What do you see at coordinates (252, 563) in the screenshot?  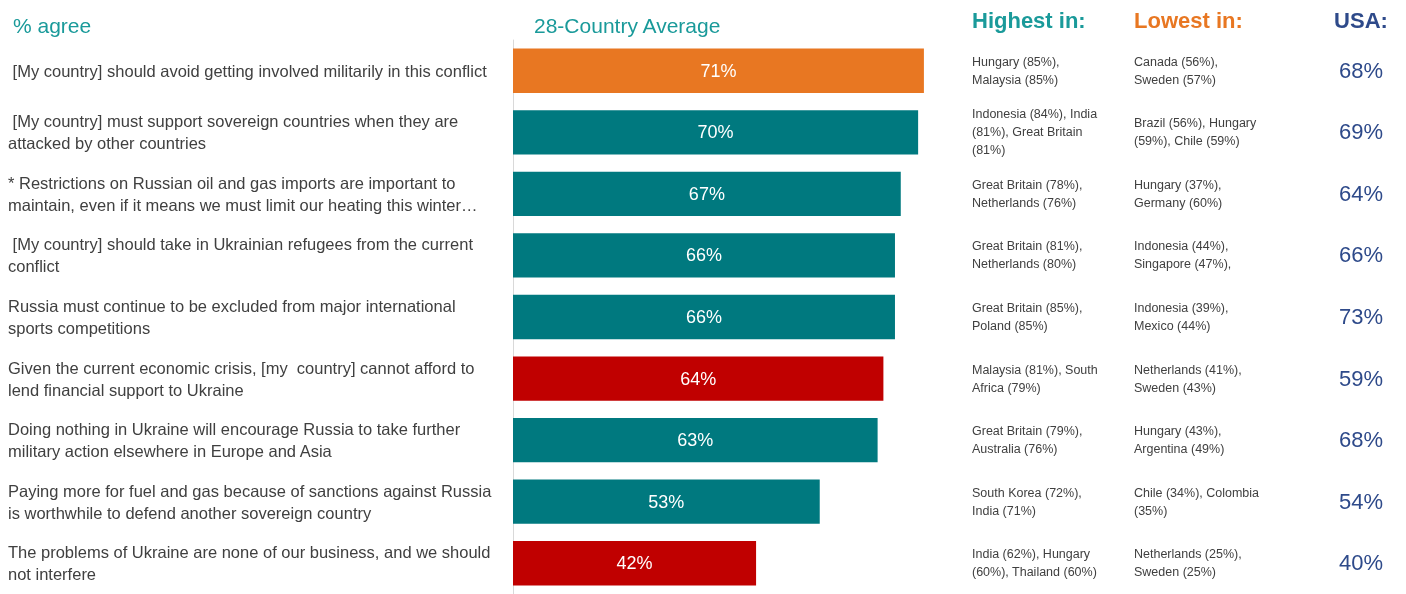 I see `y-tick-label: The problems of Ukraine are none of our business, and we should not interfere` at bounding box center [252, 563].